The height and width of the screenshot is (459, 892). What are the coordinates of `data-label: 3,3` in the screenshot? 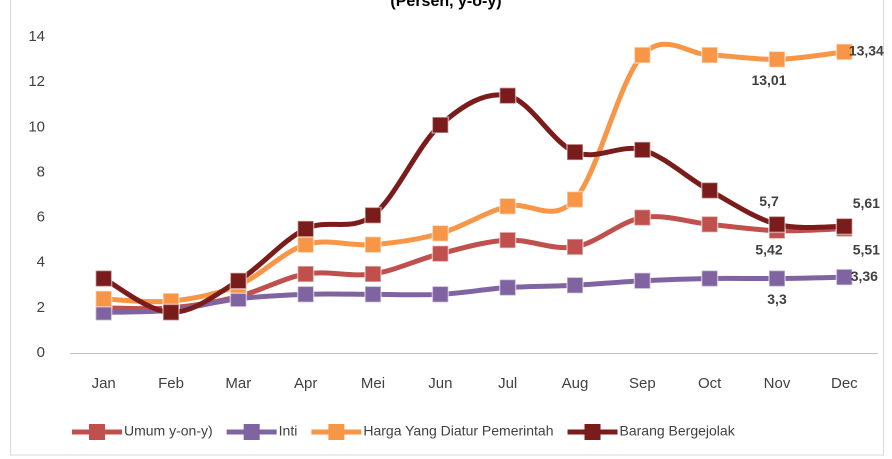 It's located at (777, 299).